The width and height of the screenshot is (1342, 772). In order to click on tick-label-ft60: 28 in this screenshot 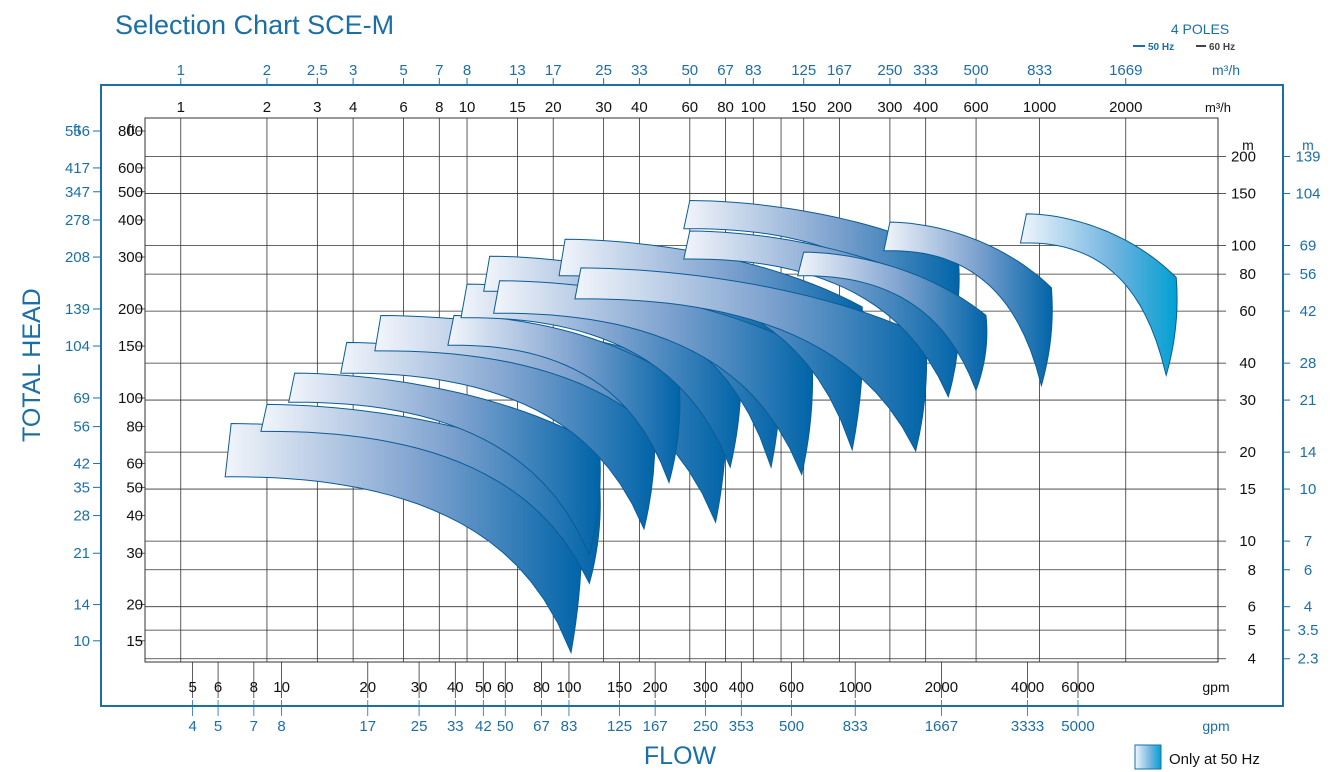, I will do `click(81, 516)`.